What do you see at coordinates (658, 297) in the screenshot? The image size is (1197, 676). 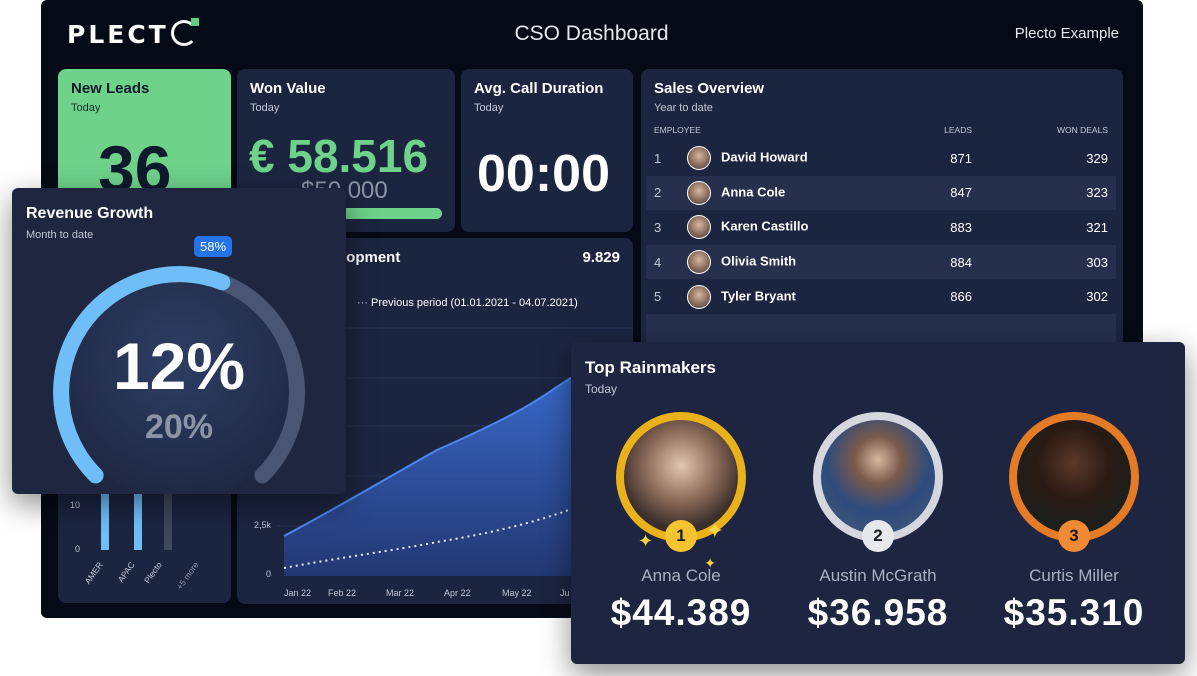 I see `rank-cell: 5` at bounding box center [658, 297].